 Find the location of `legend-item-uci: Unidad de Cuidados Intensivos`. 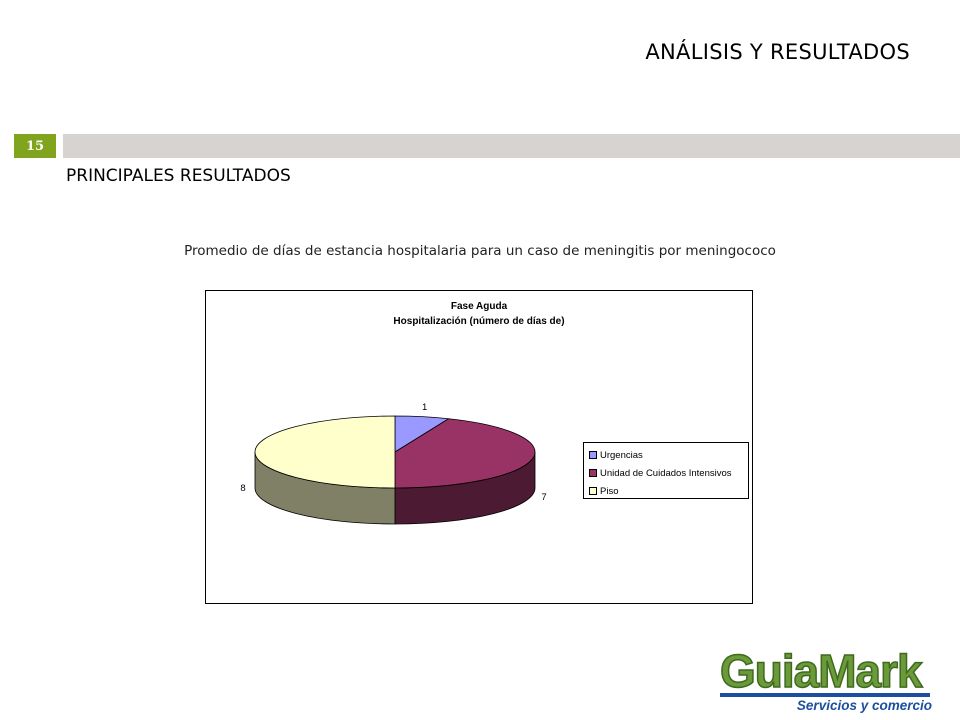

legend-item-uci: Unidad de Cuidados Intensivos is located at coordinates (668, 473).